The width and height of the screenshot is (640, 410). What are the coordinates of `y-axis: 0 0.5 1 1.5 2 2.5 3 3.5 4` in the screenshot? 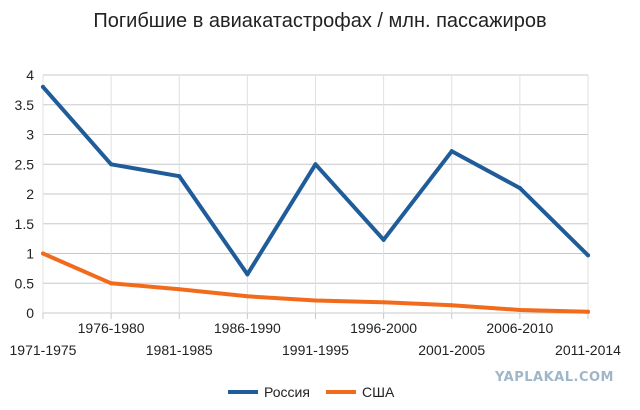 It's located at (25, 194).